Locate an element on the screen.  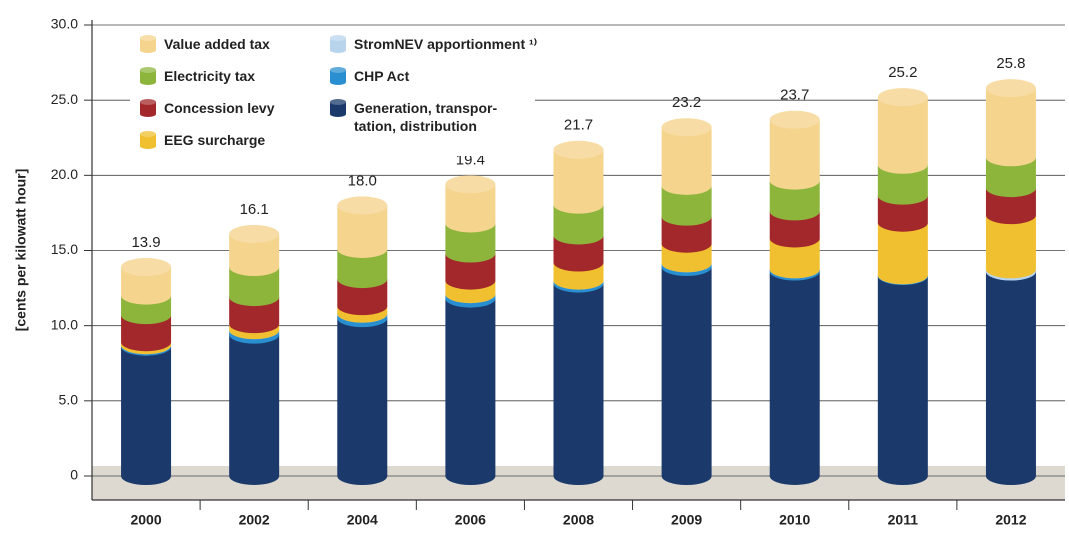
total-label: 21.7 is located at coordinates (578, 125).